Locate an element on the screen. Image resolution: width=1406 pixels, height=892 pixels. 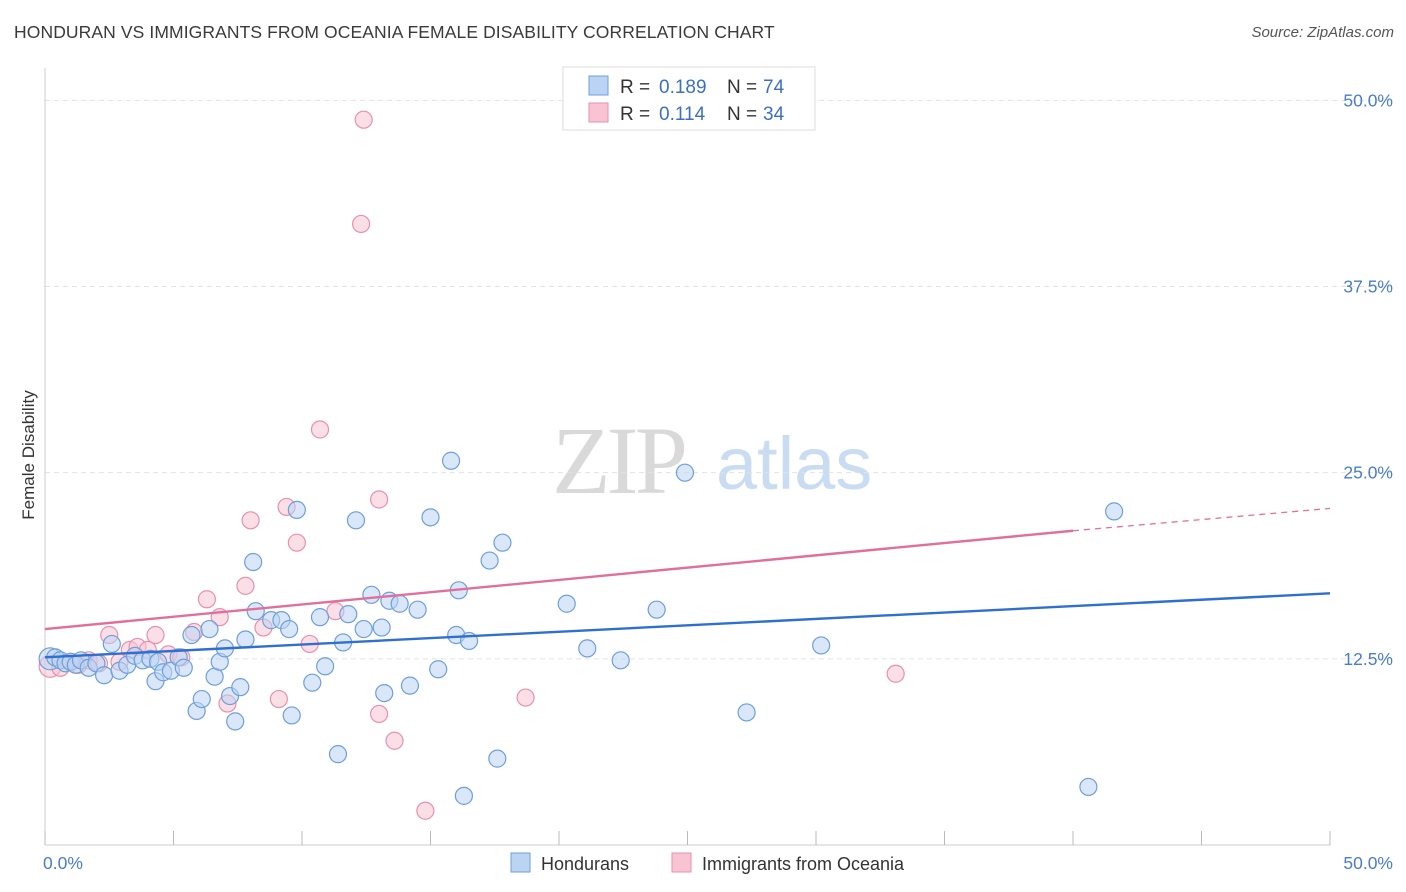
trend-line-oceania-extension is located at coordinates (1201, 519).